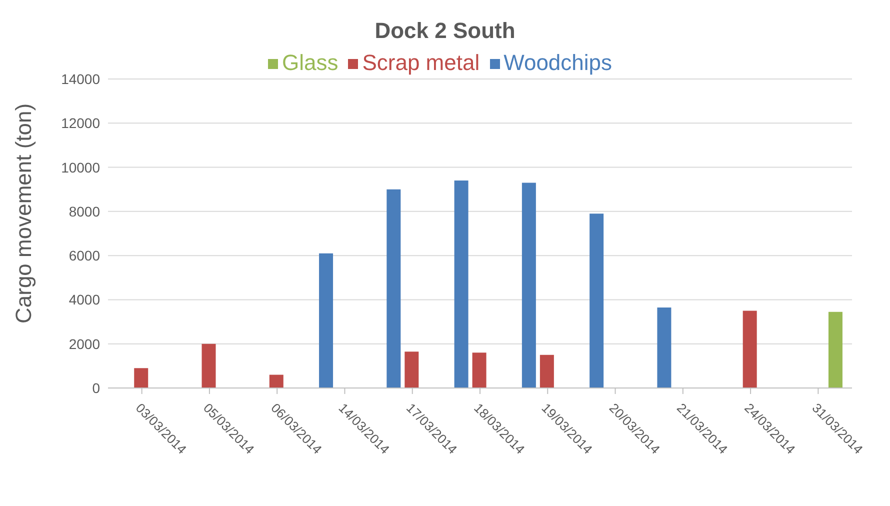  Describe the element at coordinates (96, 388) in the screenshot. I see `y-tick-label: 0` at that location.